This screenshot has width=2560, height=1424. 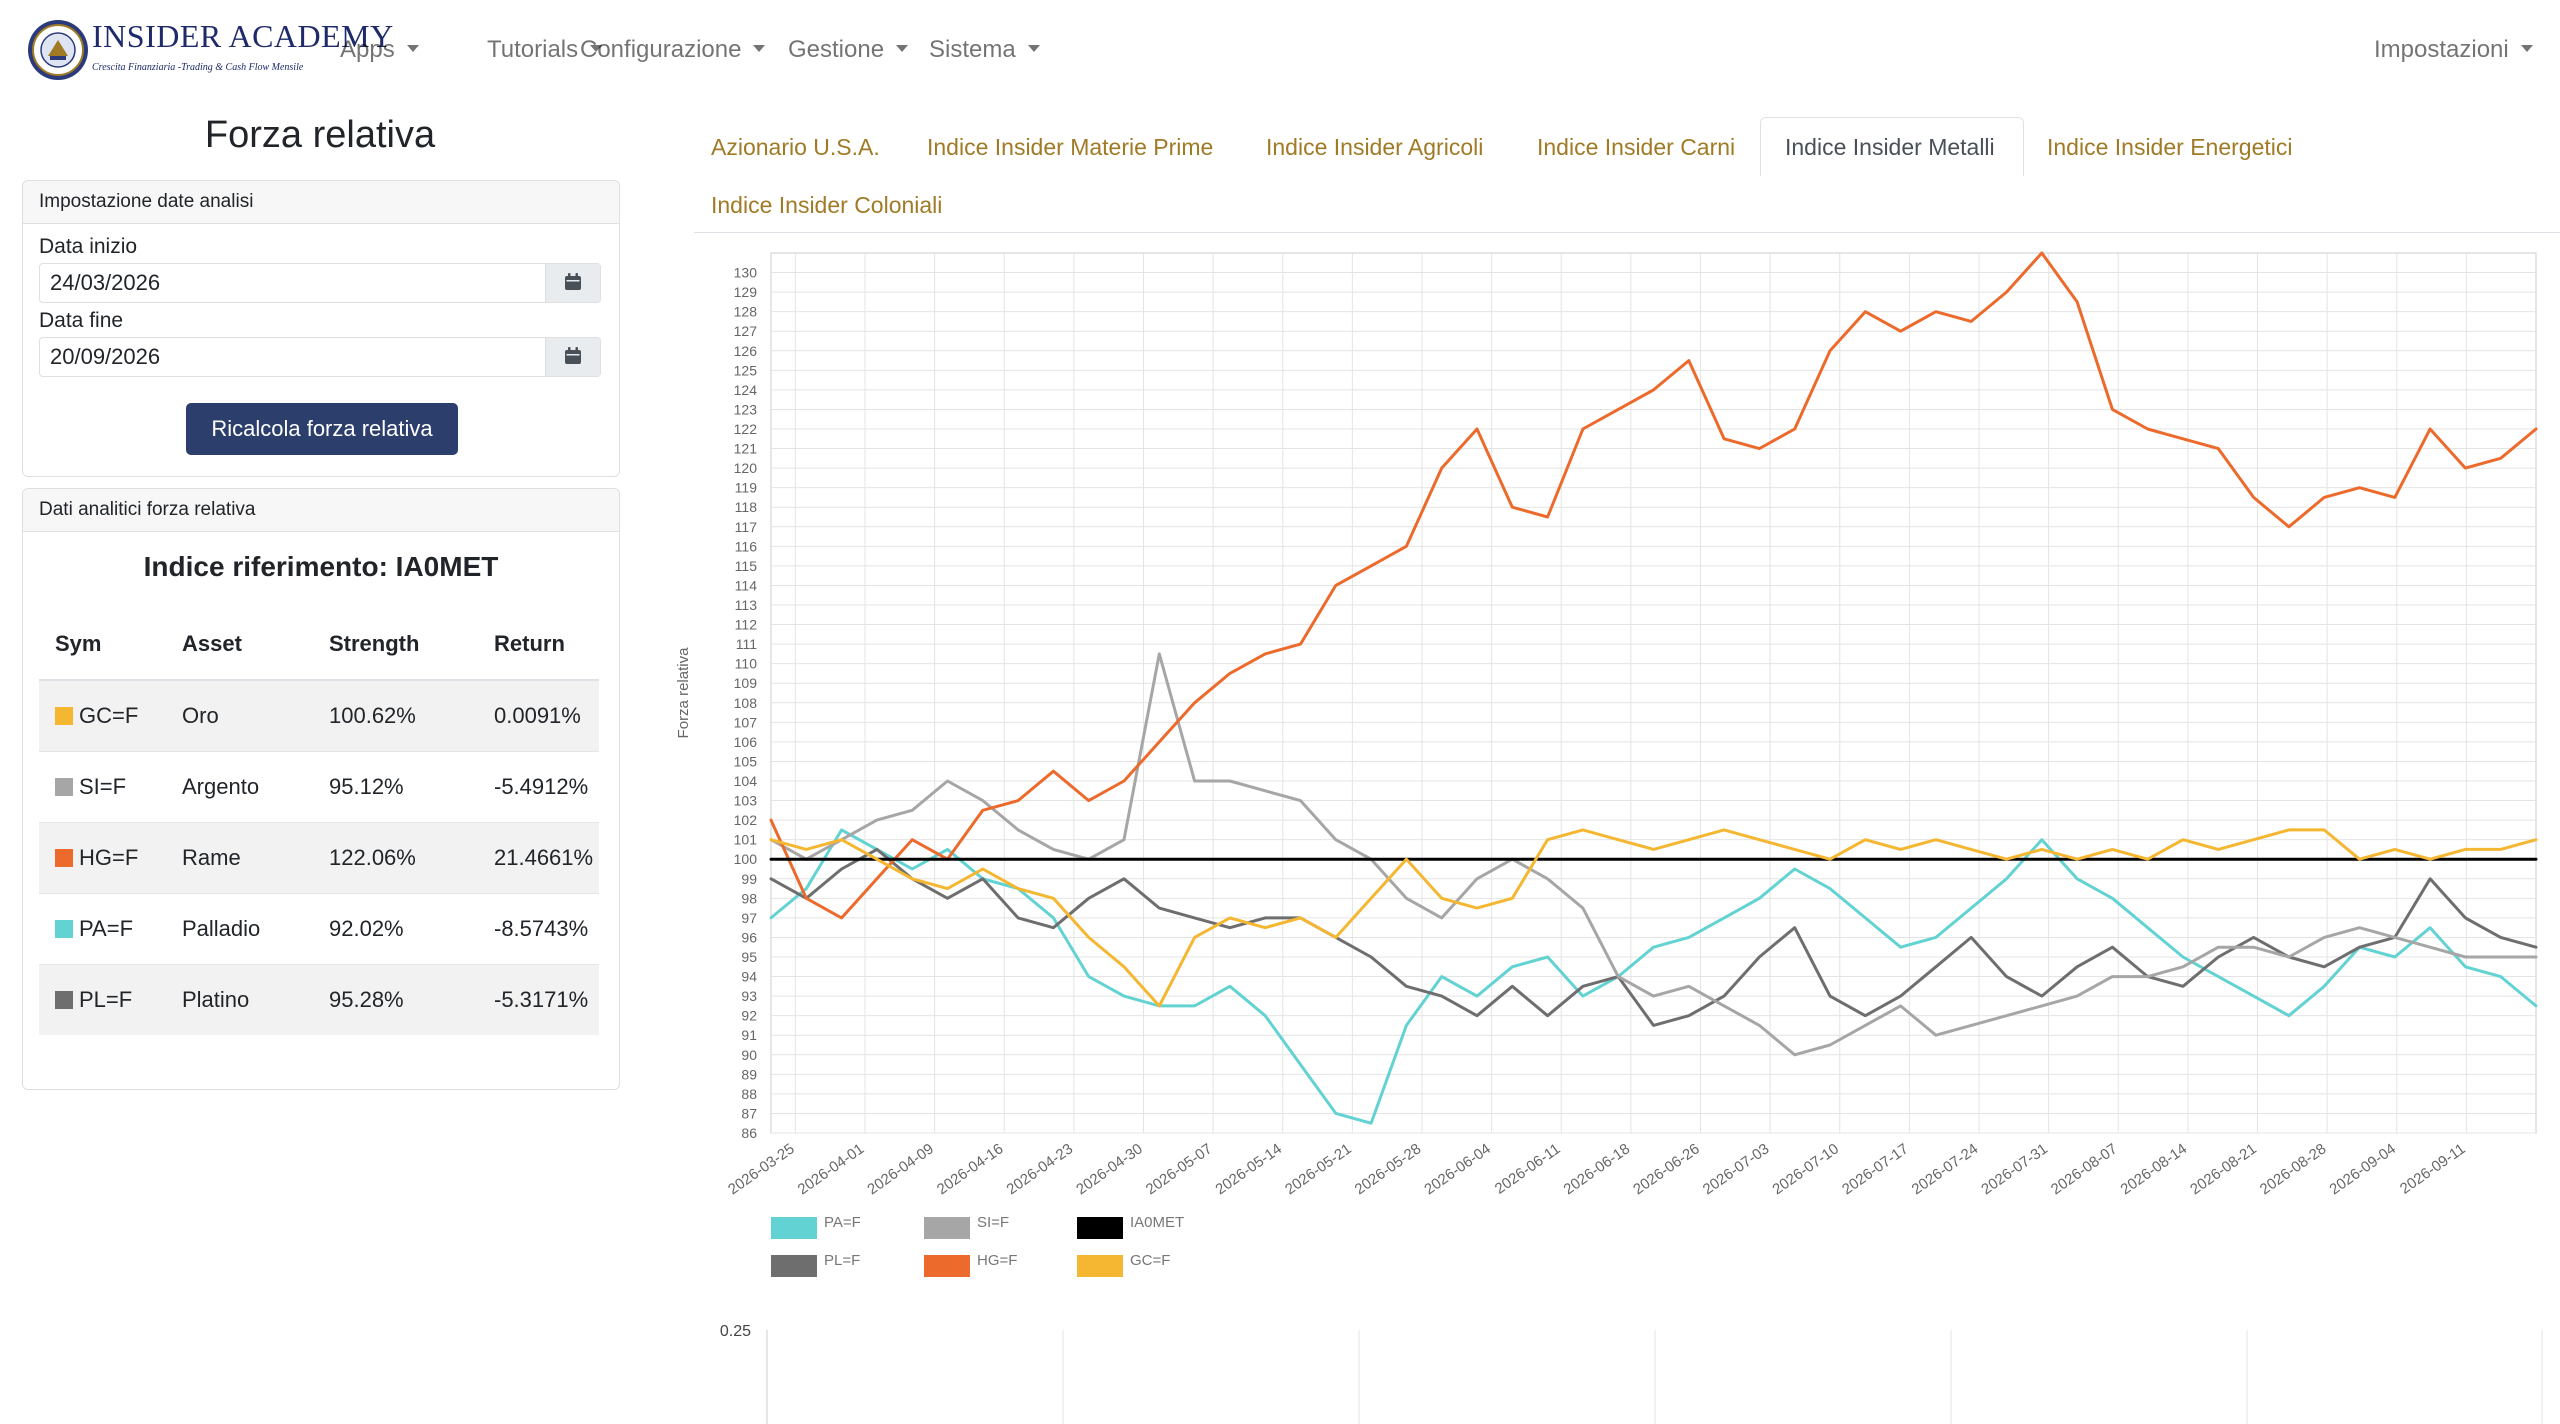 I want to click on return-cell: -8.5743%, so click(x=538, y=929).